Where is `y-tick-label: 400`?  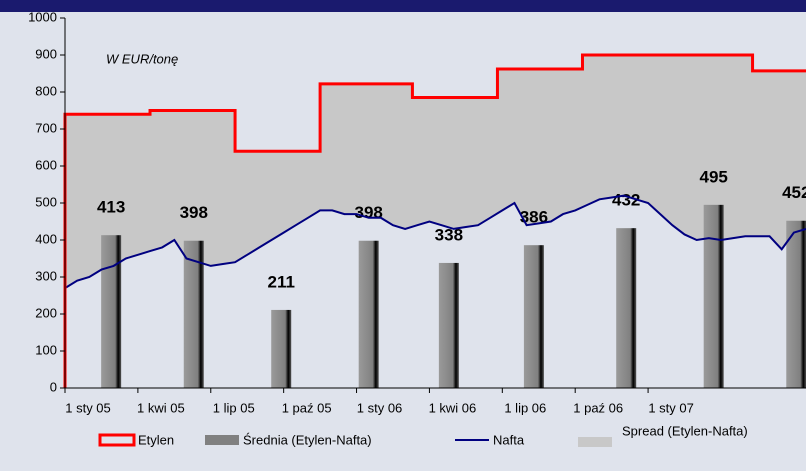 y-tick-label: 400 is located at coordinates (46, 238).